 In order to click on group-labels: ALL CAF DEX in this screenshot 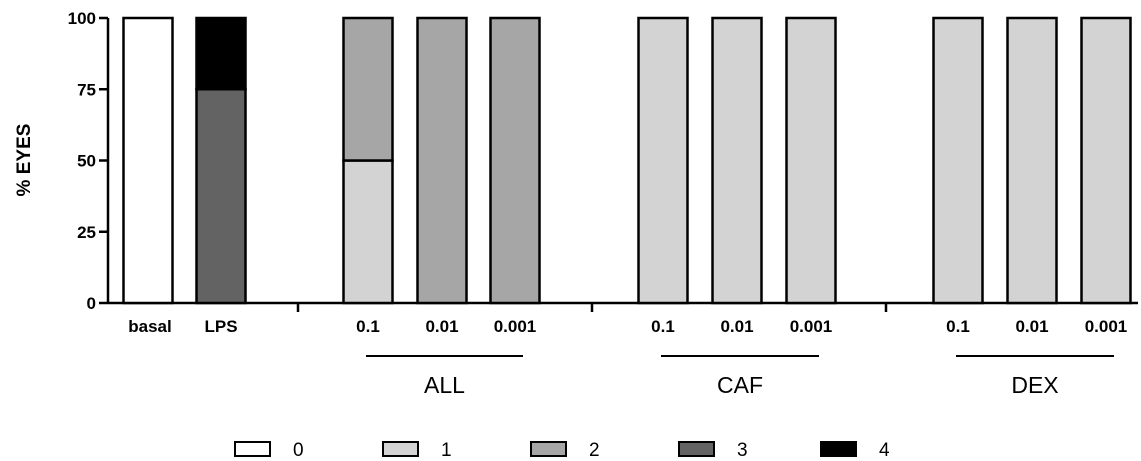, I will do `click(740, 376)`.